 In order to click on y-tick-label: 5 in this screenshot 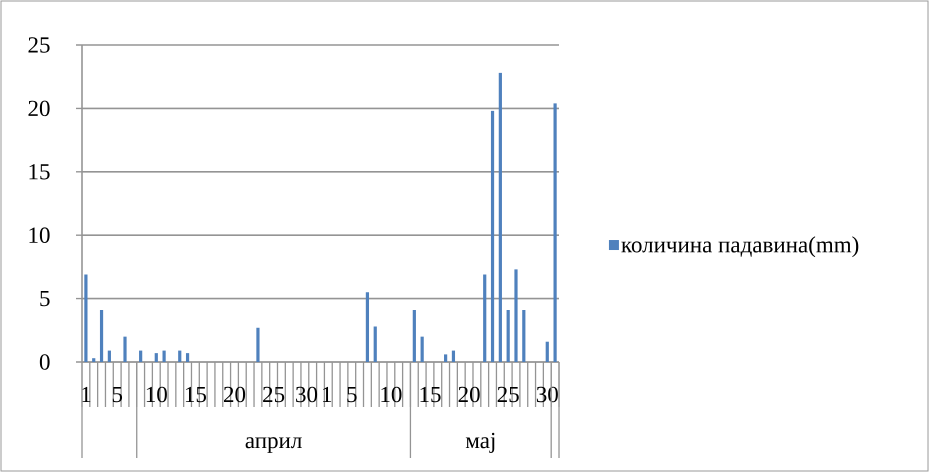, I will do `click(45, 298)`.